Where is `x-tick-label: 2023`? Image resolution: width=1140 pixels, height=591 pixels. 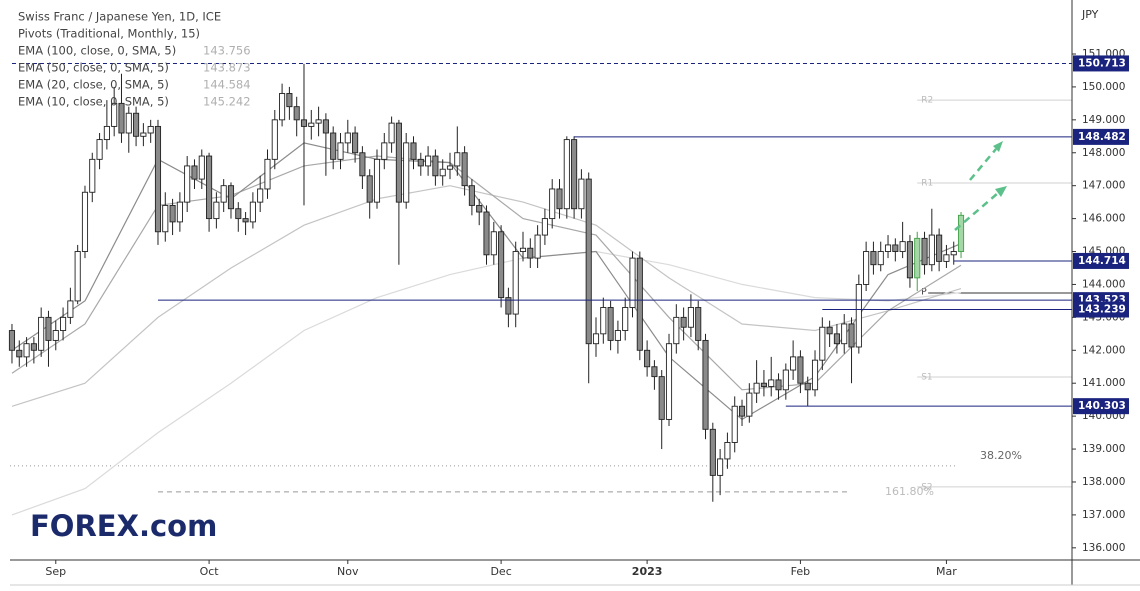
x-tick-label: 2023 is located at coordinates (647, 571).